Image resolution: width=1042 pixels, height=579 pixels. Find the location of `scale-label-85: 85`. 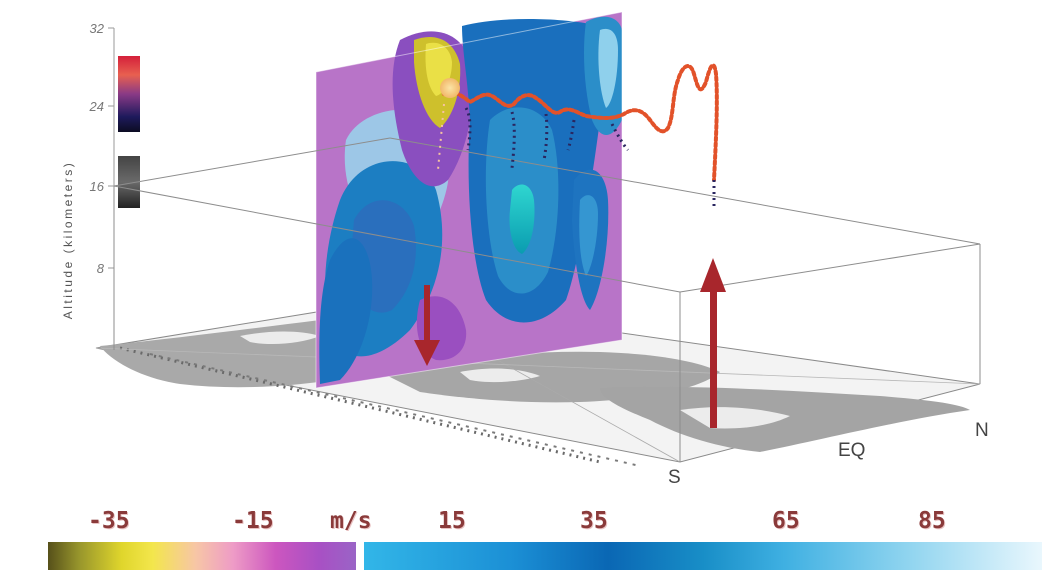

scale-label-85: 85 is located at coordinates (932, 521).